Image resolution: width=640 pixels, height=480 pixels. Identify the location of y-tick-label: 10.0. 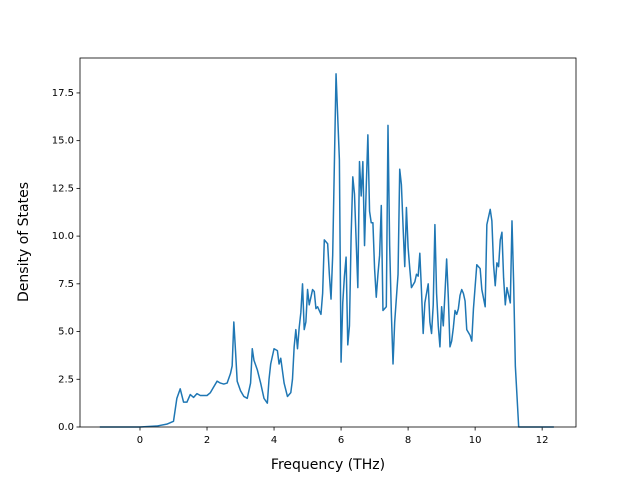
(63, 236).